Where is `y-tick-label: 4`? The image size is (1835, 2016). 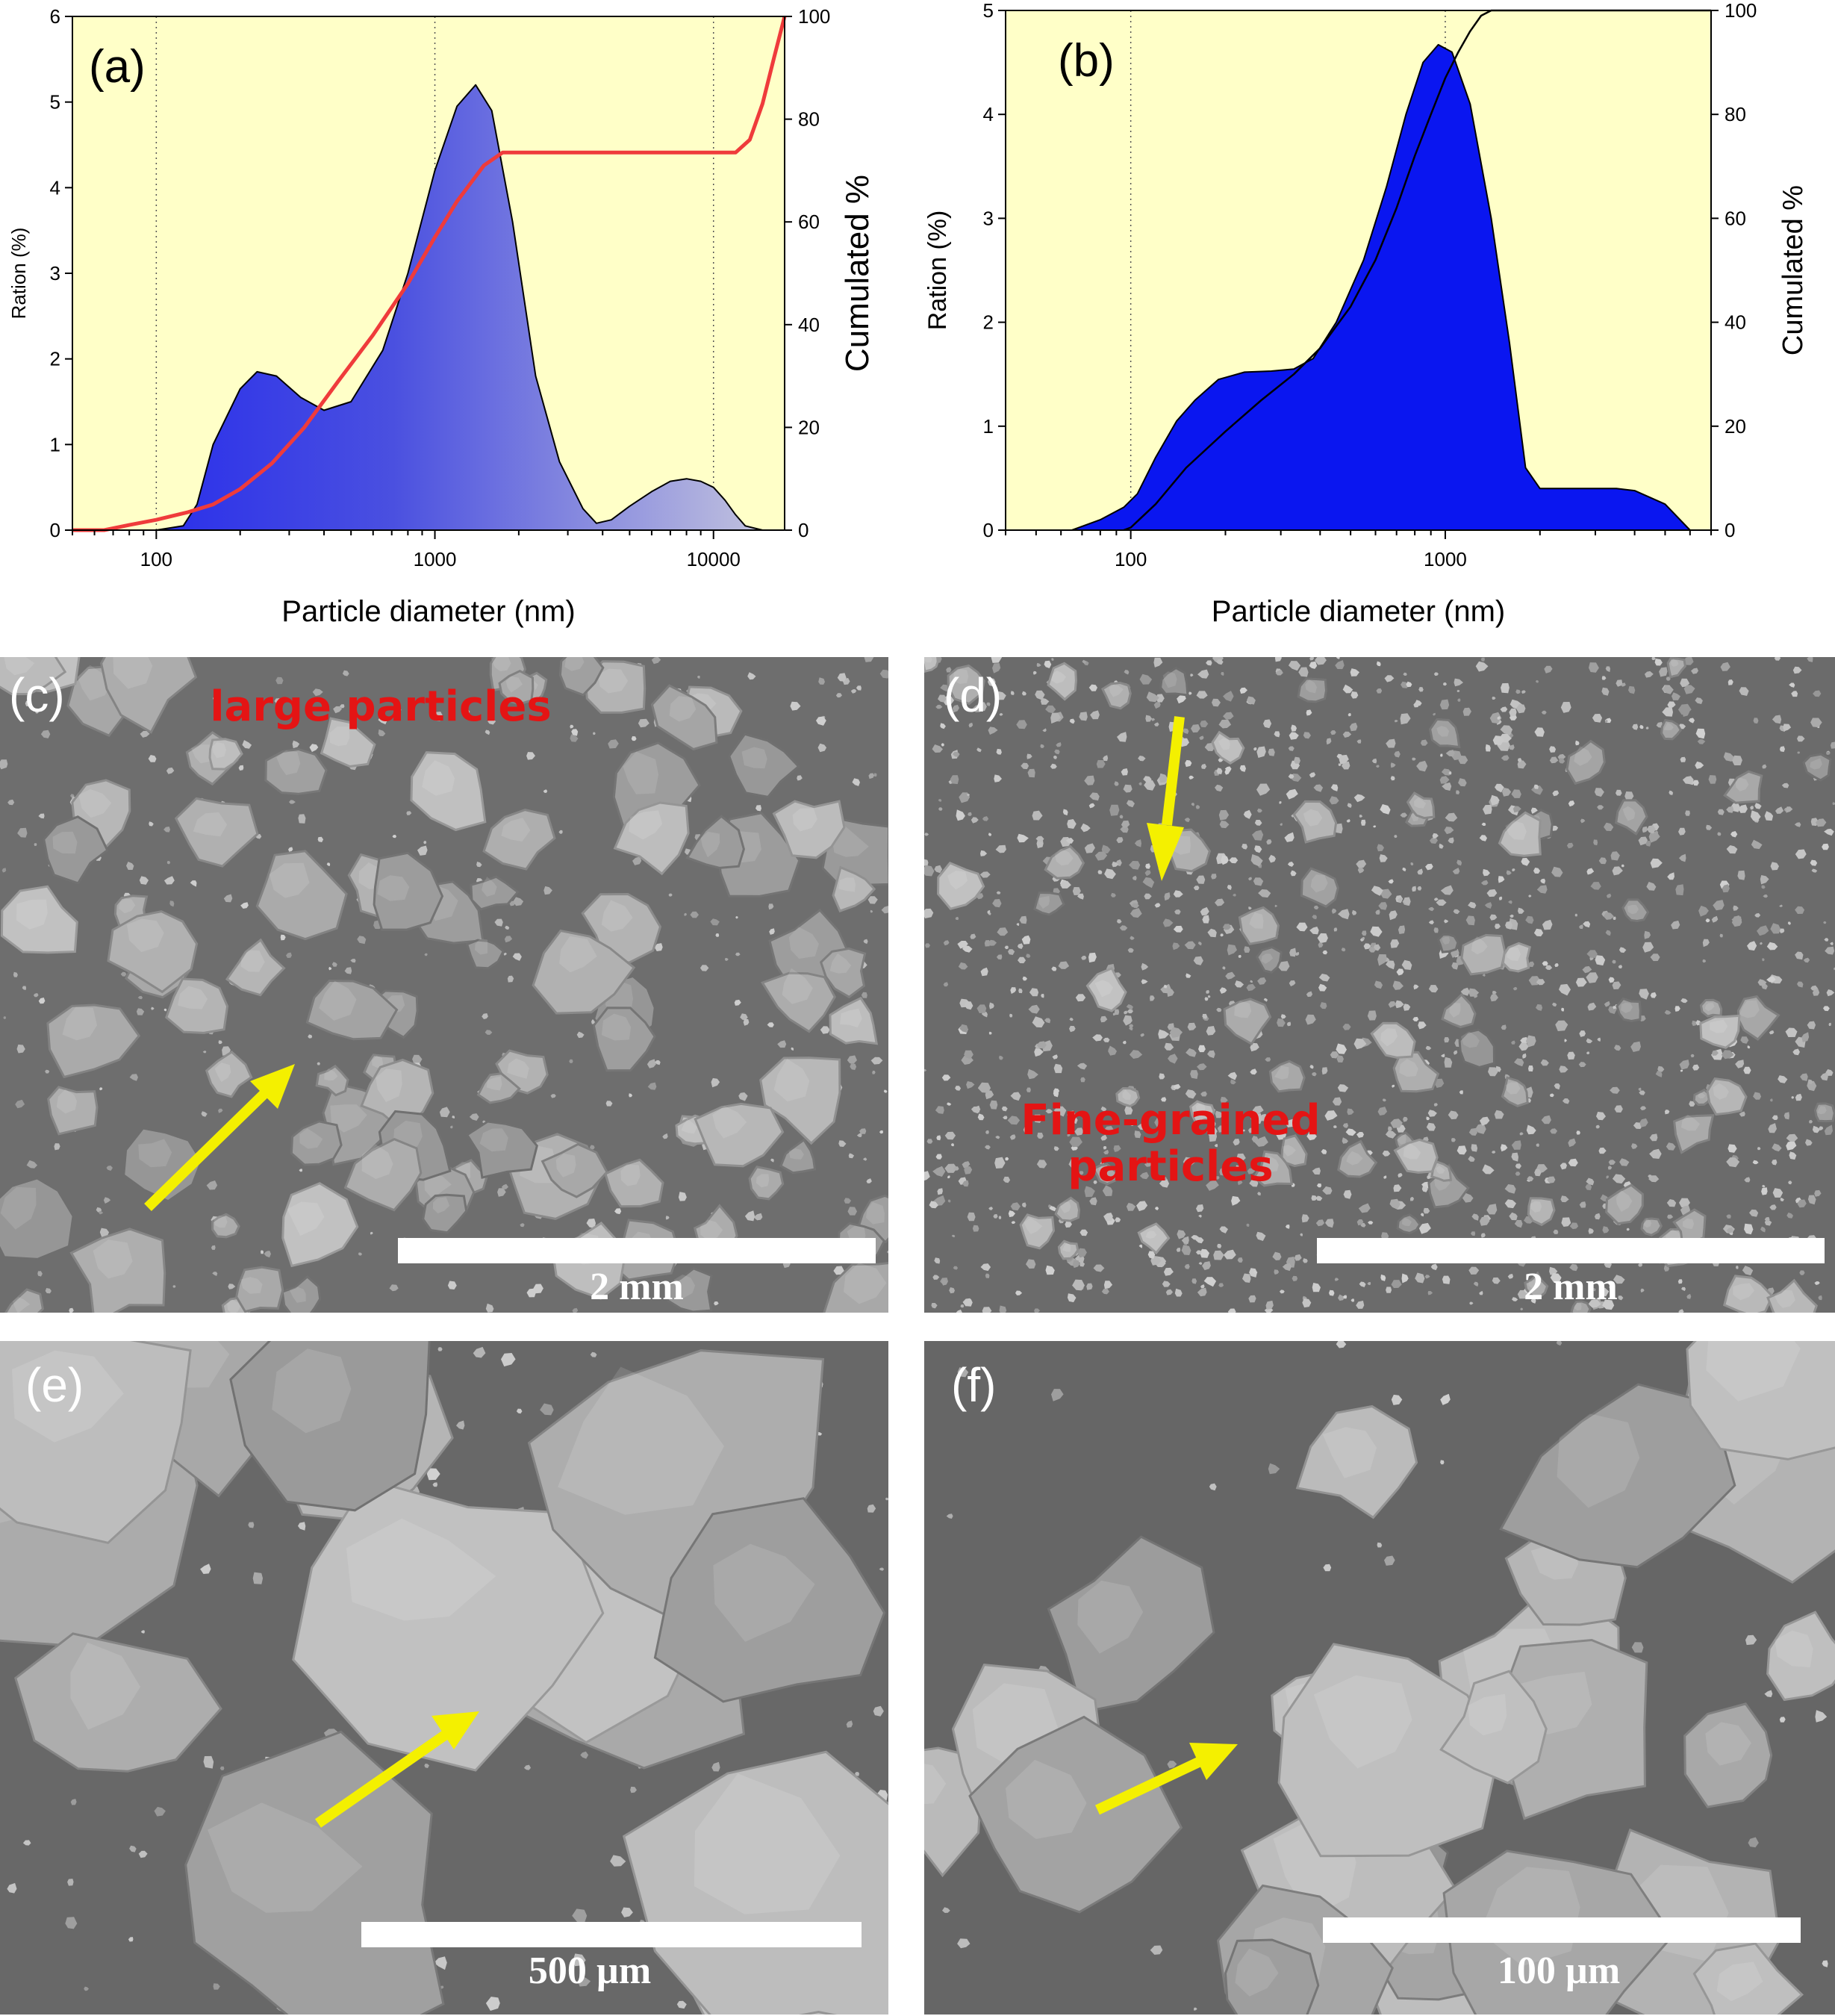
y-tick-label: 4 is located at coordinates (55, 187).